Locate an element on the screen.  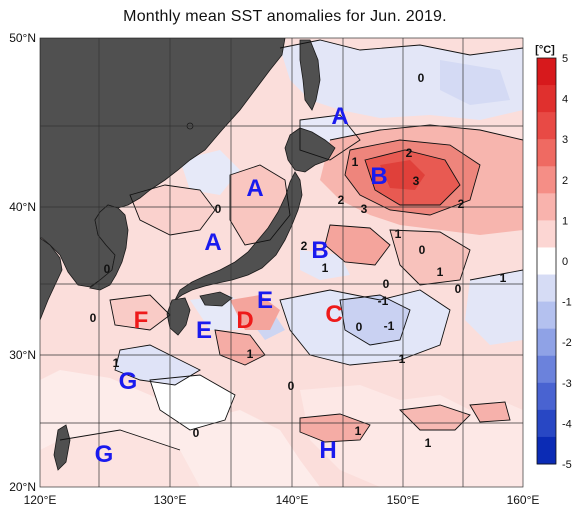
colorbar-frame is located at coordinates (546, 261).